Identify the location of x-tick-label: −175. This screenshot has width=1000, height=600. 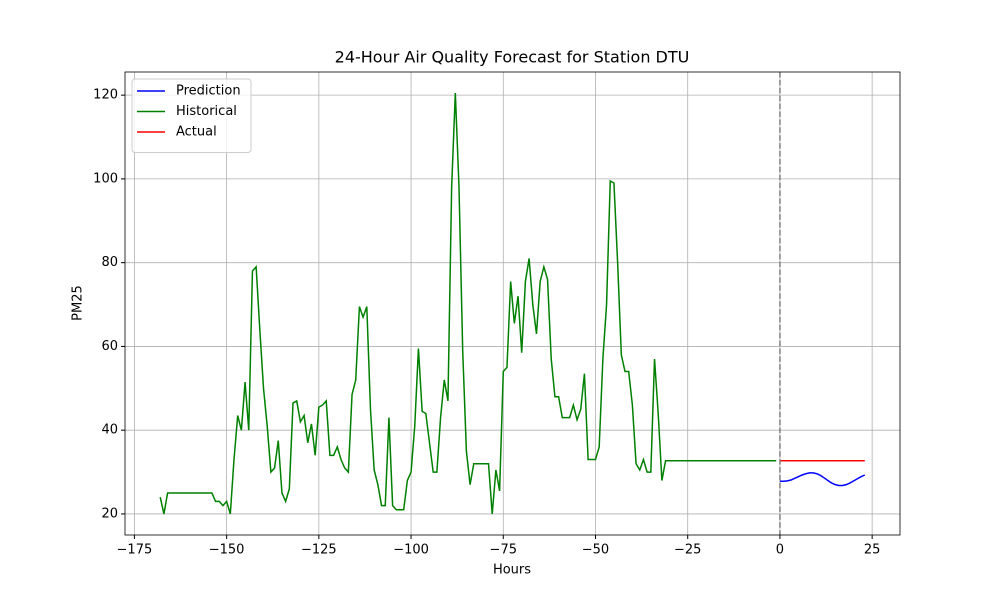
(135, 550).